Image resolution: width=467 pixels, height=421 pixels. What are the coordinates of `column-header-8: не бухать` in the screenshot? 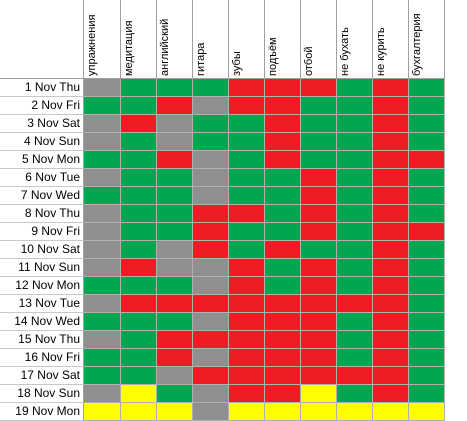 It's located at (355, 39).